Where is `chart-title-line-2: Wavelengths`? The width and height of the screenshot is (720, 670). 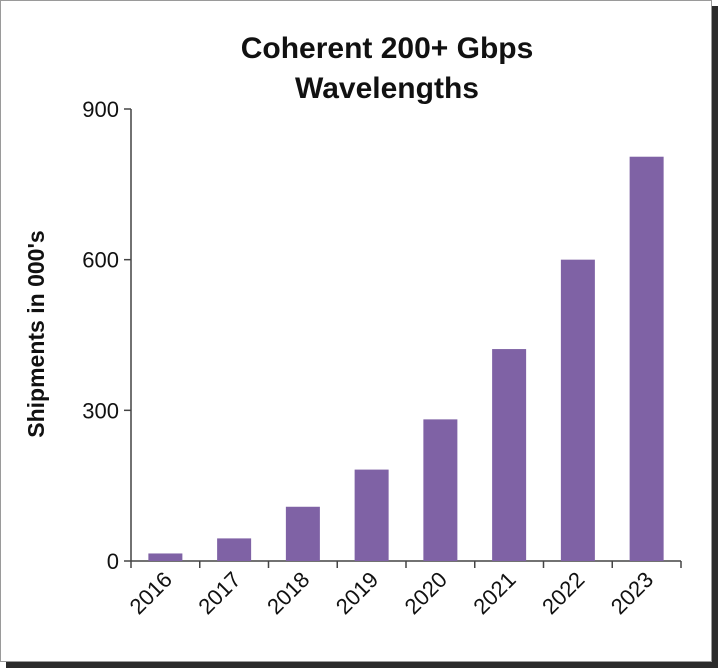 chart-title-line-2: Wavelengths is located at coordinates (387, 88).